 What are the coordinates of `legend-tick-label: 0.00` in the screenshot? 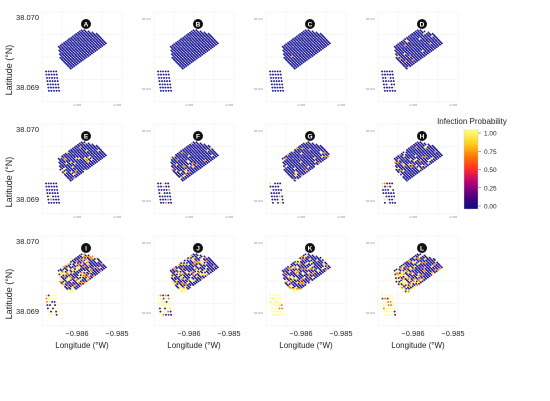 It's located at (490, 207).